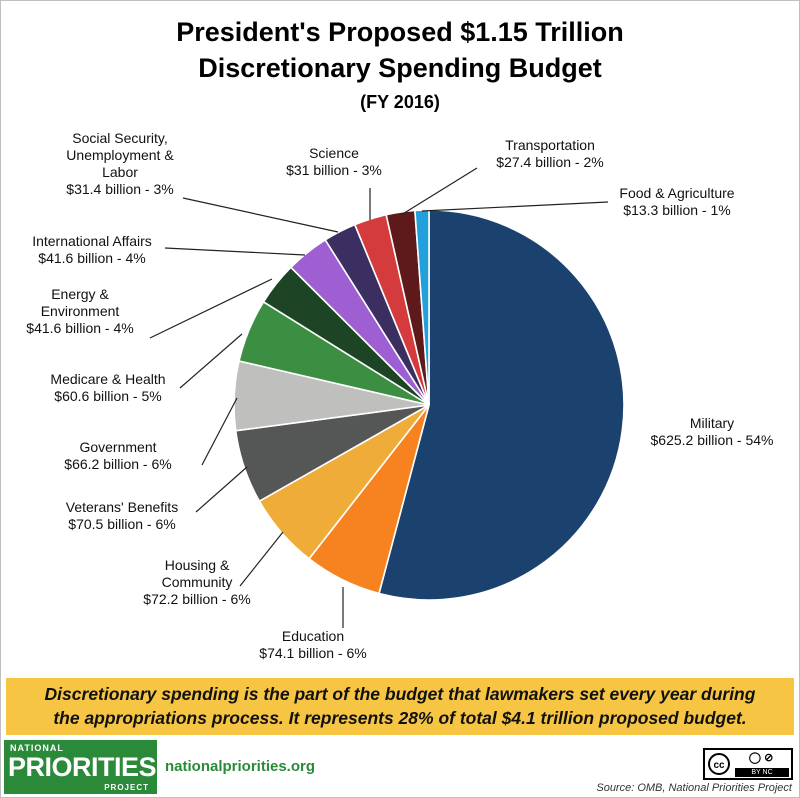 This screenshot has height=798, width=800. What do you see at coordinates (312, 653) in the screenshot?
I see `slice-value-label: $74.1 billion - 6%` at bounding box center [312, 653].